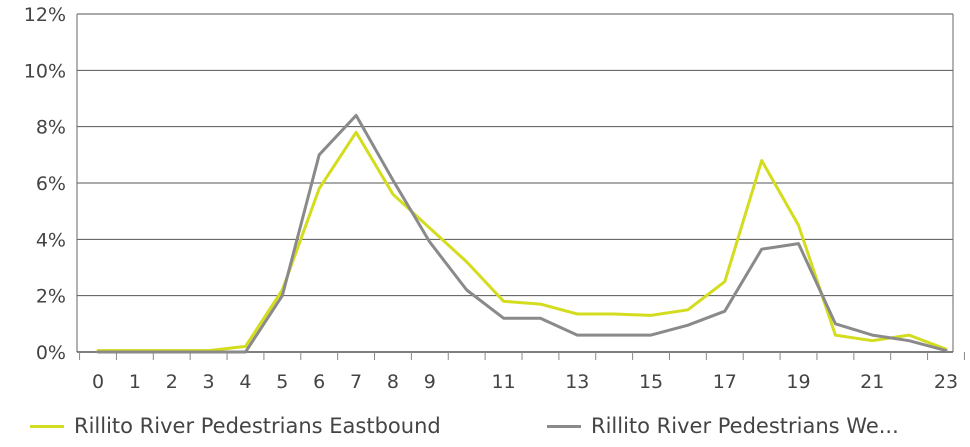 This screenshot has width=970, height=447. Describe the element at coordinates (946, 382) in the screenshot. I see `x-tick-label: 23` at that location.